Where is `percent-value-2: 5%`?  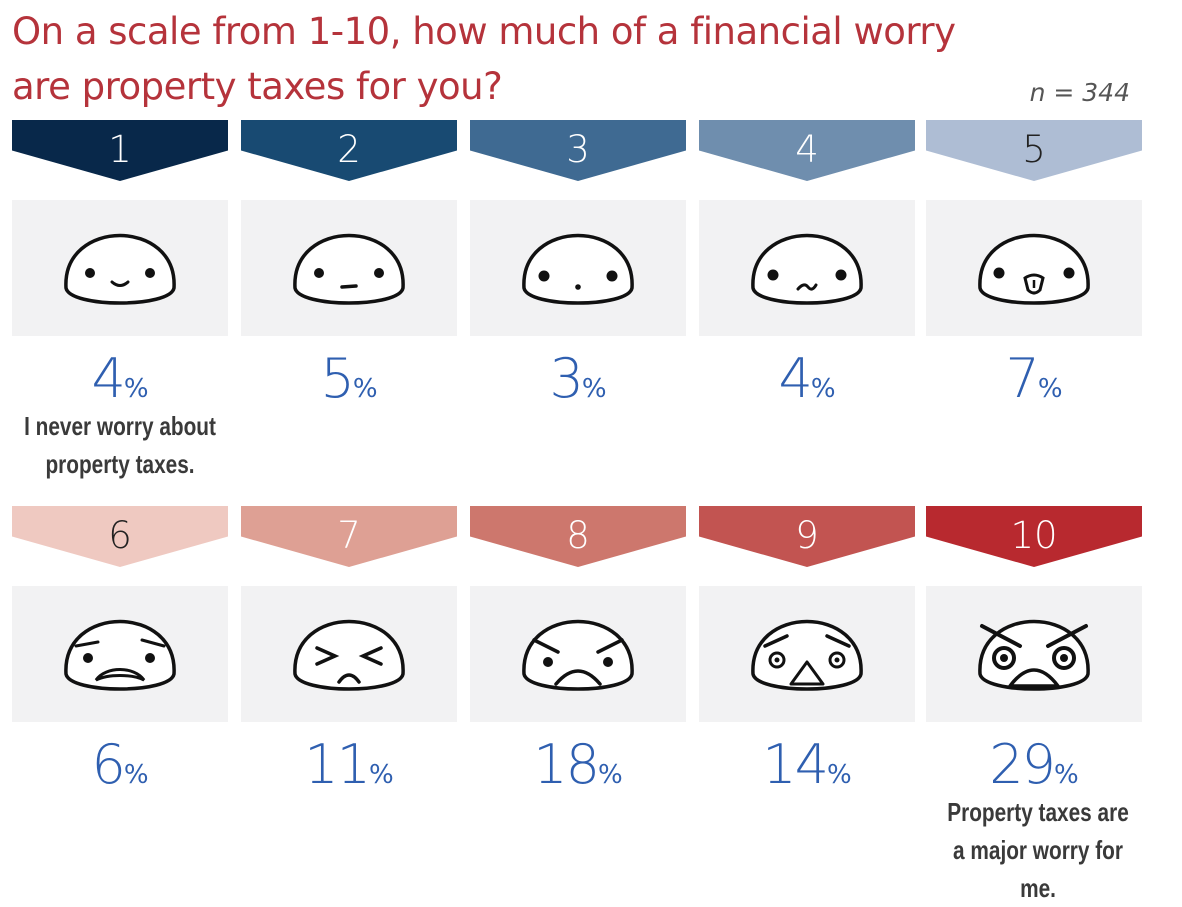
percent-value-2: 5% is located at coordinates (349, 378).